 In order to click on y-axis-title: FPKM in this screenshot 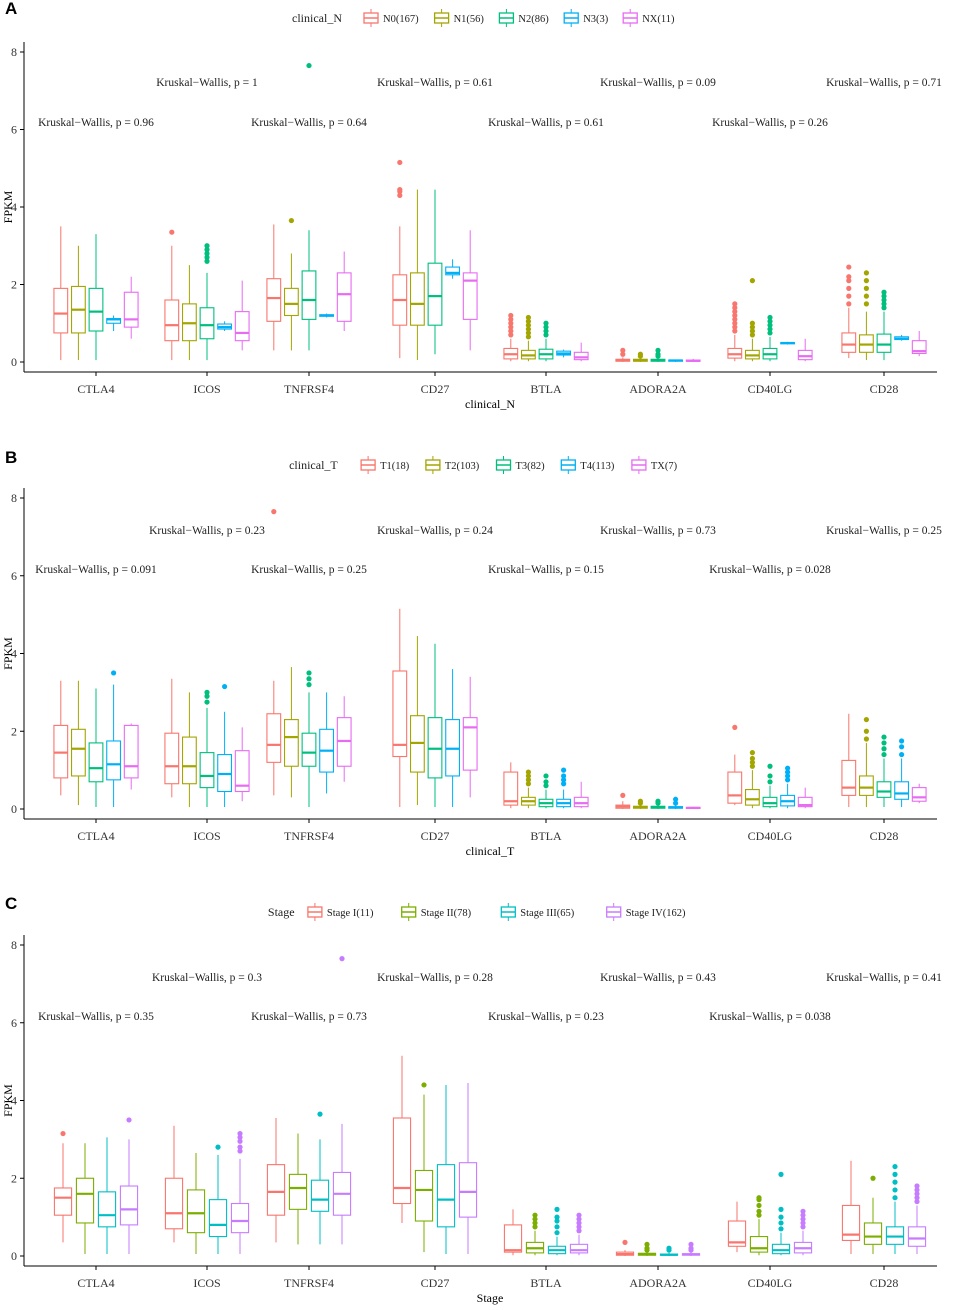, I will do `click(8, 653)`.